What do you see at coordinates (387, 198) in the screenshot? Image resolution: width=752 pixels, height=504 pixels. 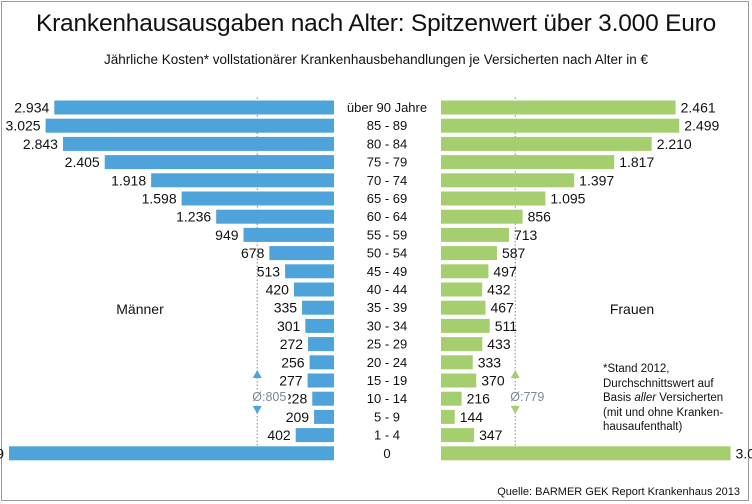 I see `age-category-label: 65 - 69` at bounding box center [387, 198].